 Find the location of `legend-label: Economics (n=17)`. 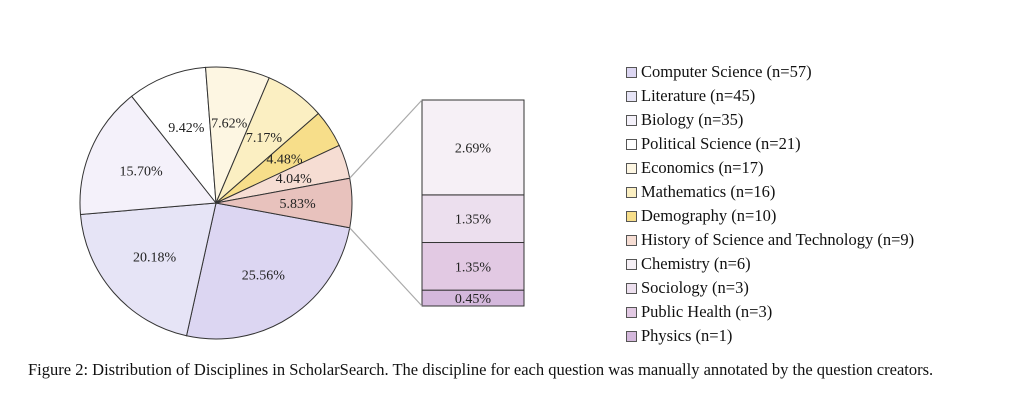

legend-label: Economics (n=17) is located at coordinates (702, 167).